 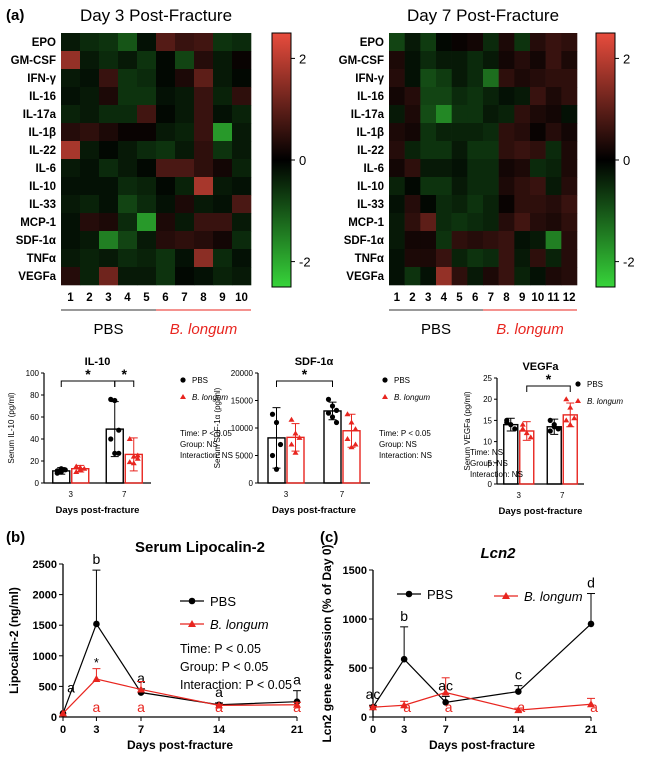 I want to click on heatmap-title: Day 3 Post-Fracture, so click(x=156, y=15).